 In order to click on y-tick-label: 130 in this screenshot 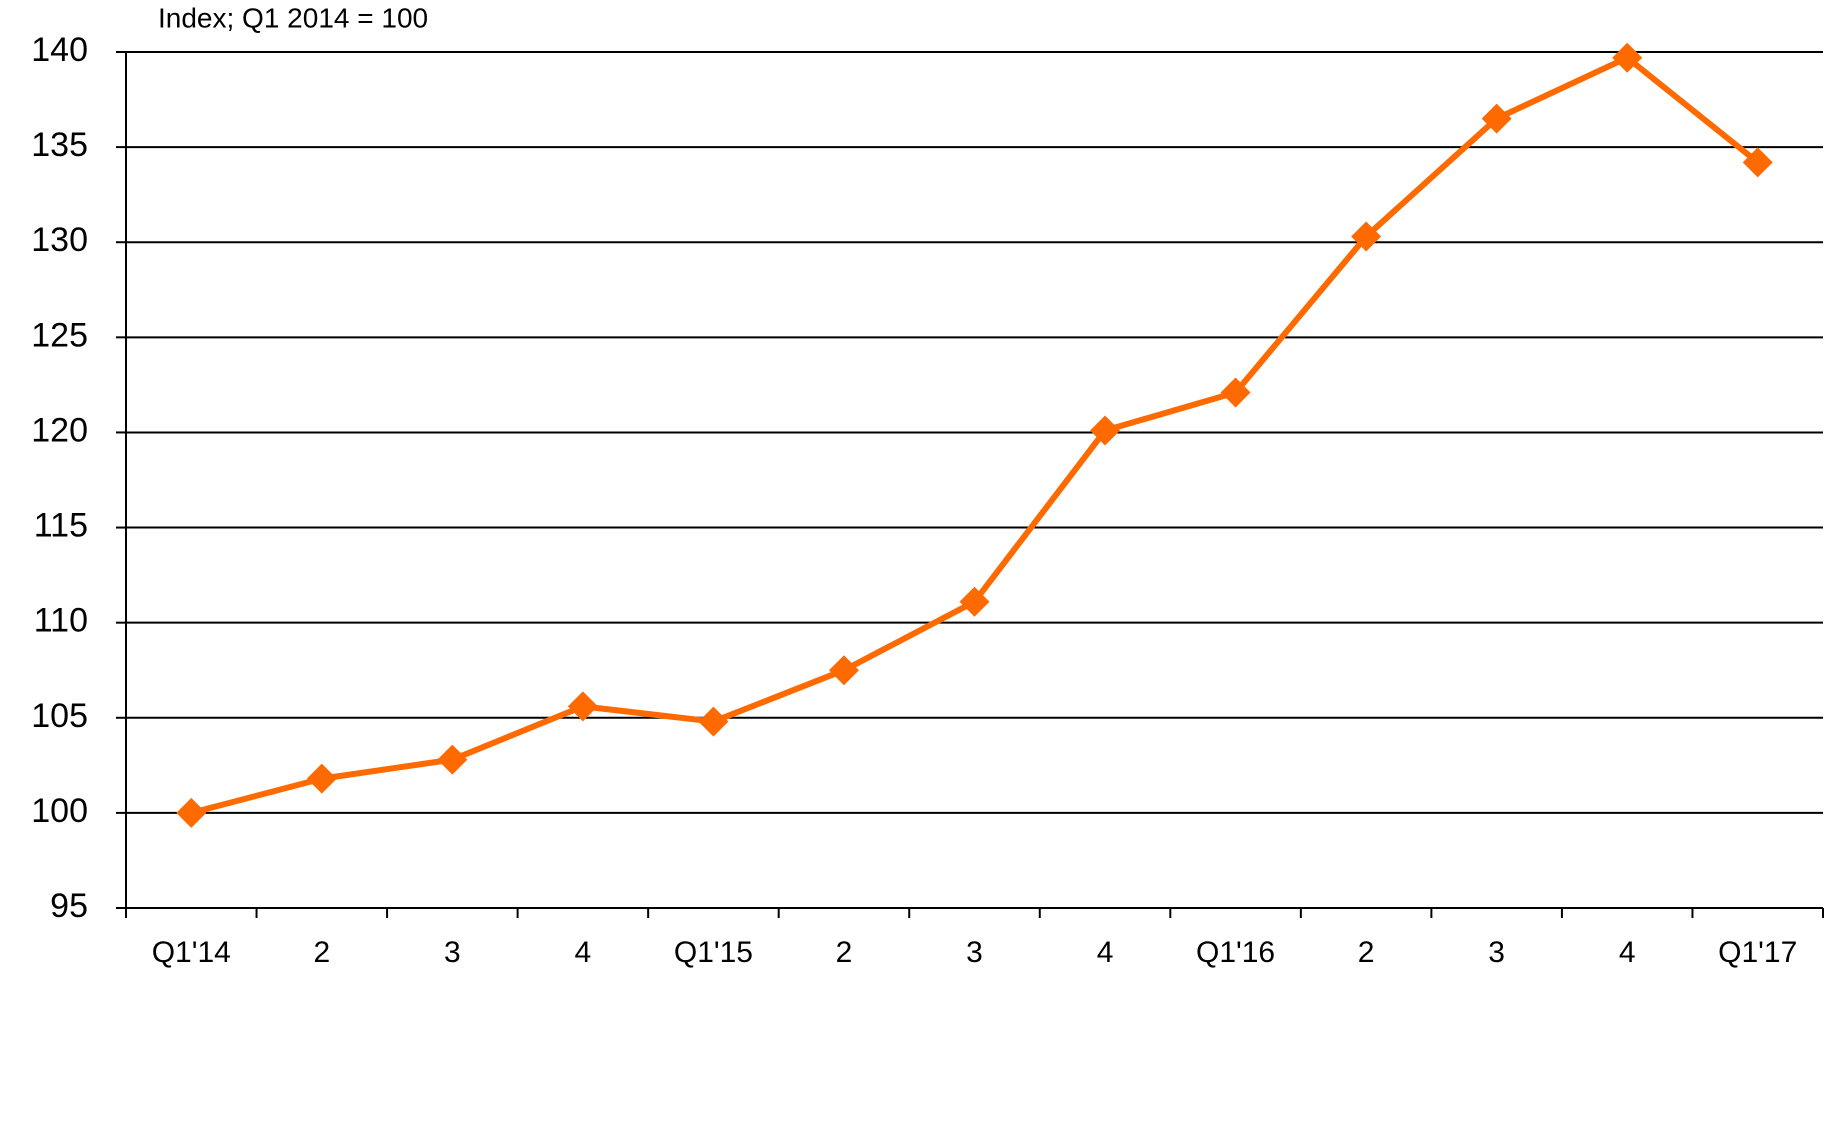, I will do `click(59, 240)`.